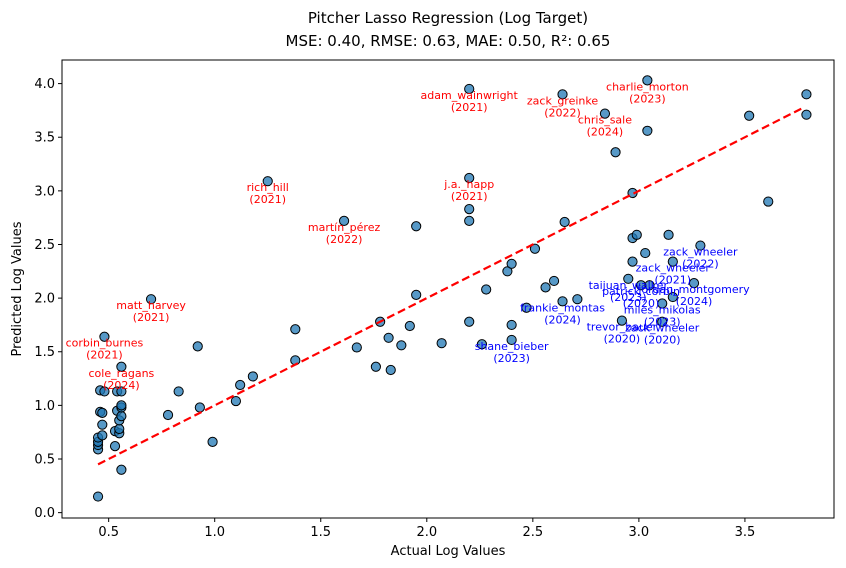 The height and width of the screenshot is (568, 846). Describe the element at coordinates (562, 307) in the screenshot. I see `annotation-name: frankie_montas` at that location.